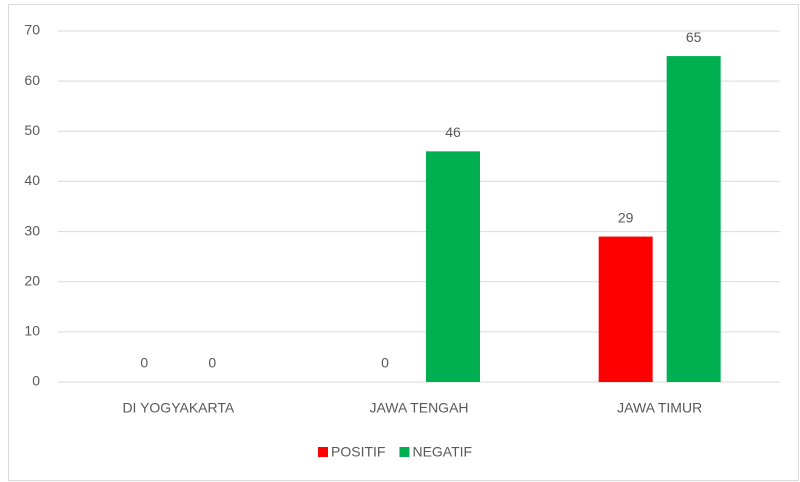  Describe the element at coordinates (32, 80) in the screenshot. I see `y-tick-label: 60` at that location.